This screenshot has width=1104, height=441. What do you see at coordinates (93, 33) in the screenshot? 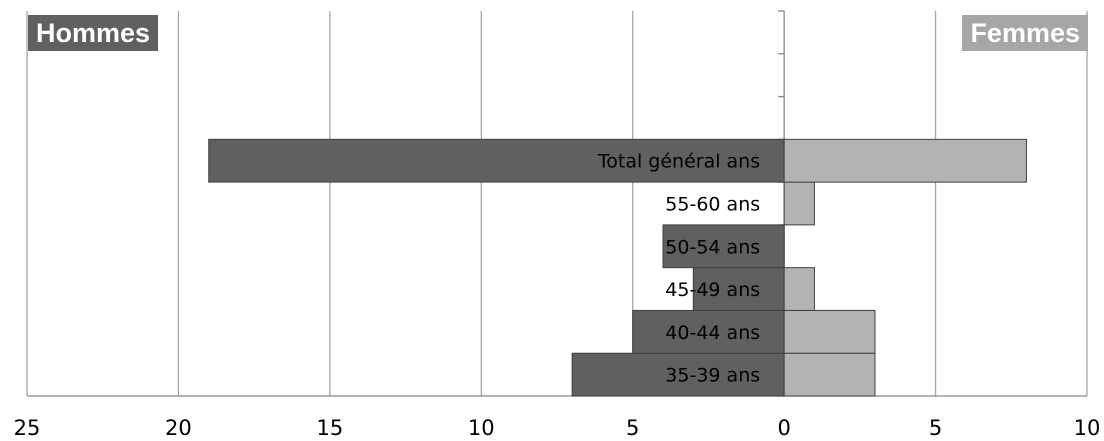
I see `legend-men: Hommes` at bounding box center [93, 33].